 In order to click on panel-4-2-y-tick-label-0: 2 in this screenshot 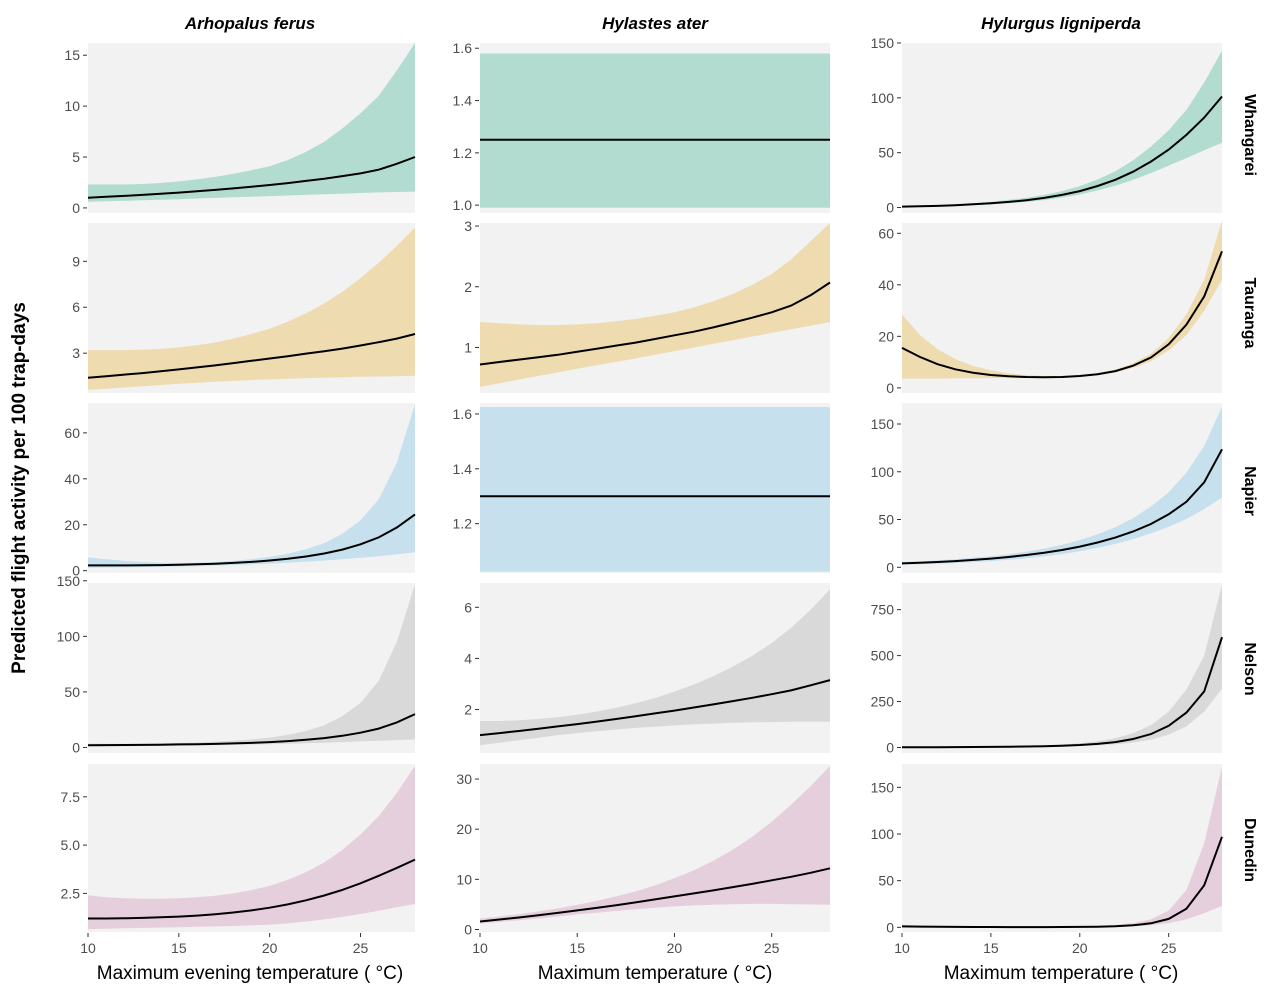, I will do `click(468, 710)`.